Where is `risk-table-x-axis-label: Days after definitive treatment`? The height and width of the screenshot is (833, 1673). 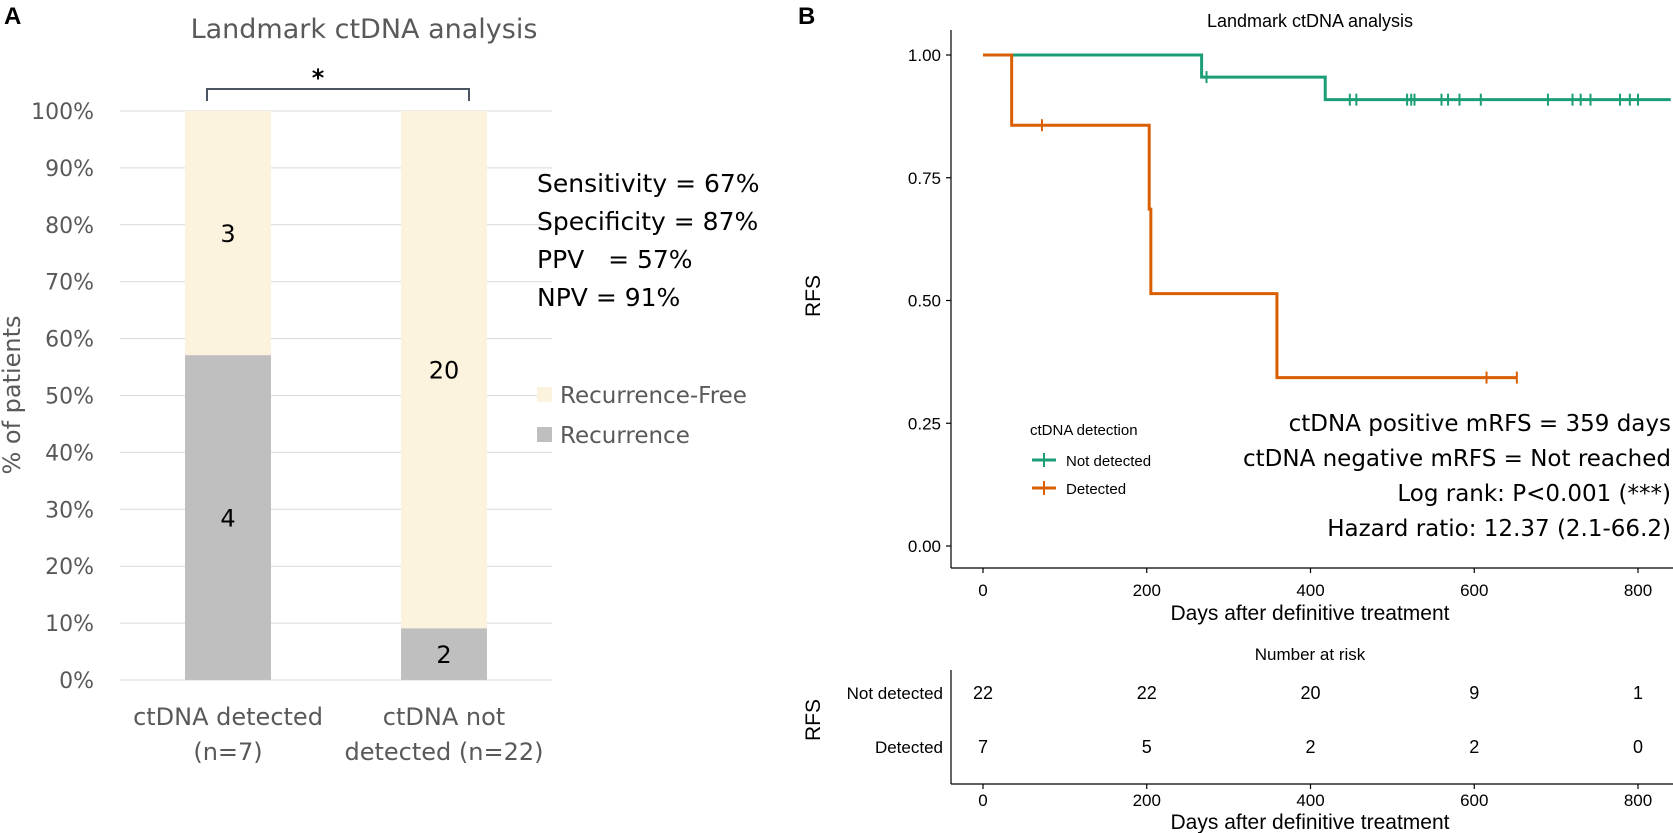
risk-table-x-axis-label: Days after definitive treatment is located at coordinates (1310, 822).